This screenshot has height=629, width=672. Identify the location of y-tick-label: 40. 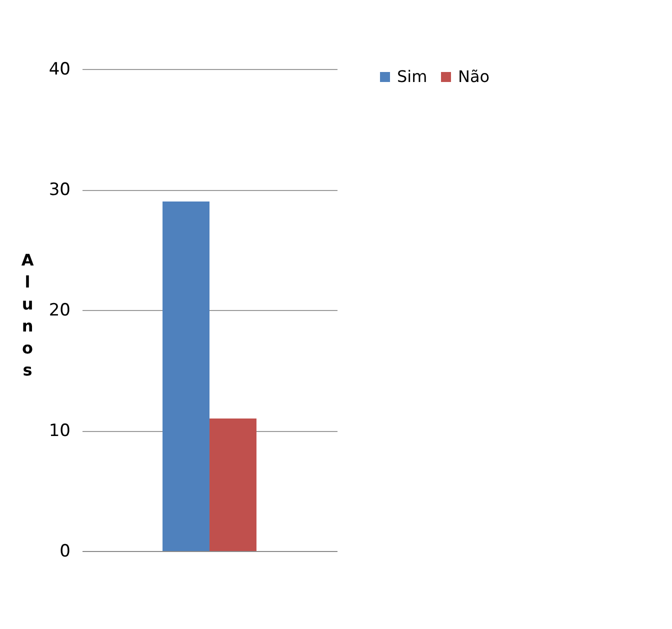
(59, 70).